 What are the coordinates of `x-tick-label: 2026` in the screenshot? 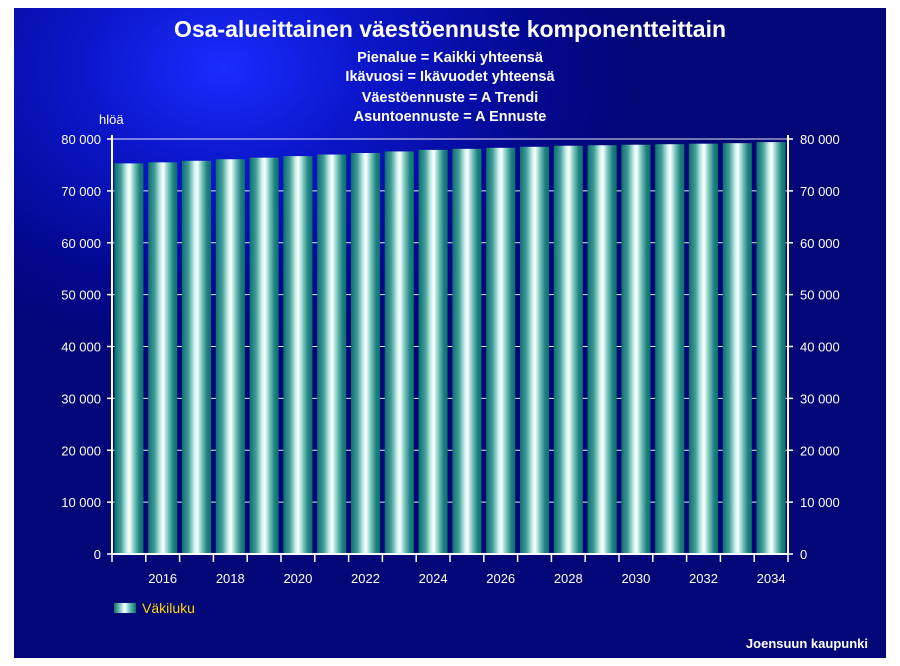 It's located at (500, 578).